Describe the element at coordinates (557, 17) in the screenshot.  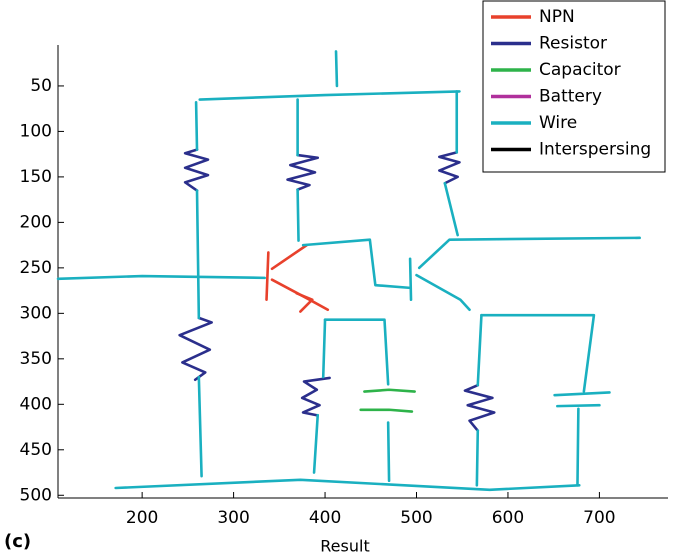
I see `legend-label: NPN` at that location.